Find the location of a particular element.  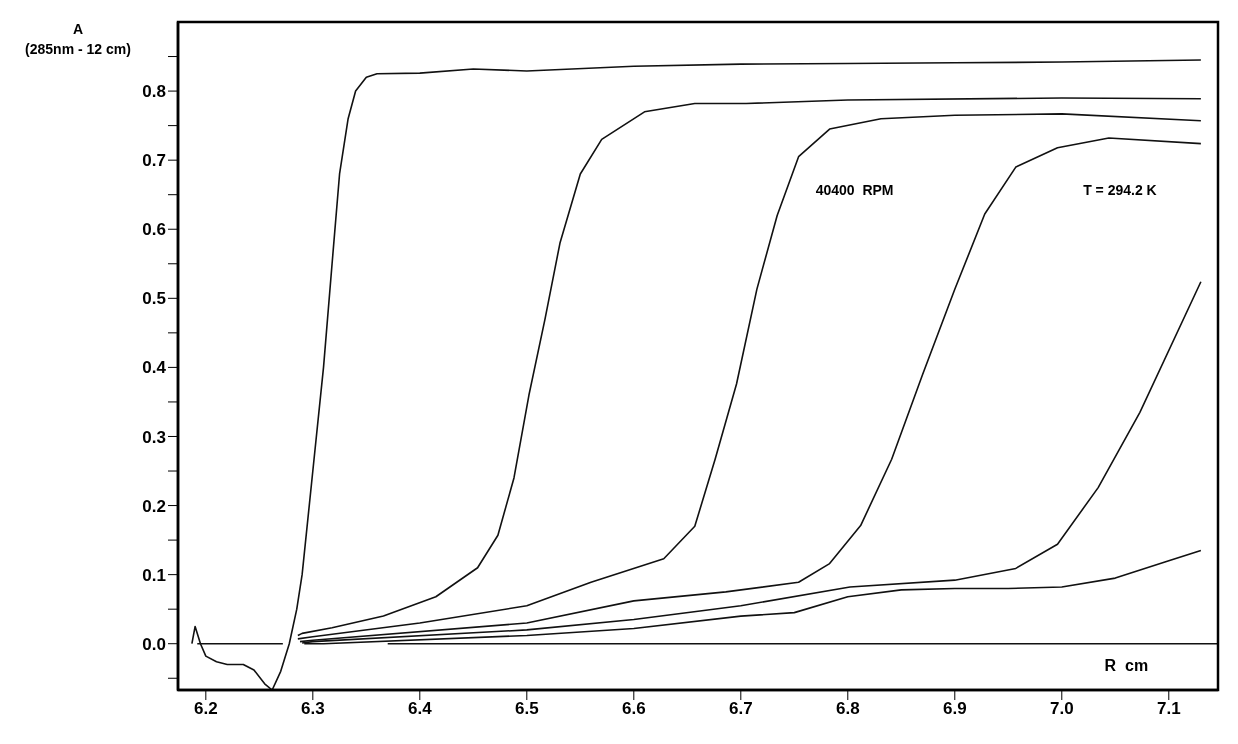

y-tick-label: 0.0 is located at coordinates (154, 644).